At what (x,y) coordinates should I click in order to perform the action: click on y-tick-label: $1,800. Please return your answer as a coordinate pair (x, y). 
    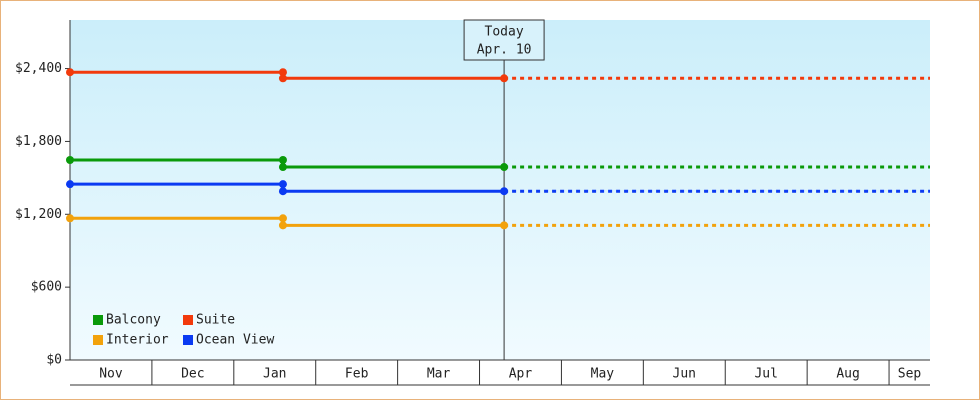
    Looking at the image, I should click on (38, 141).